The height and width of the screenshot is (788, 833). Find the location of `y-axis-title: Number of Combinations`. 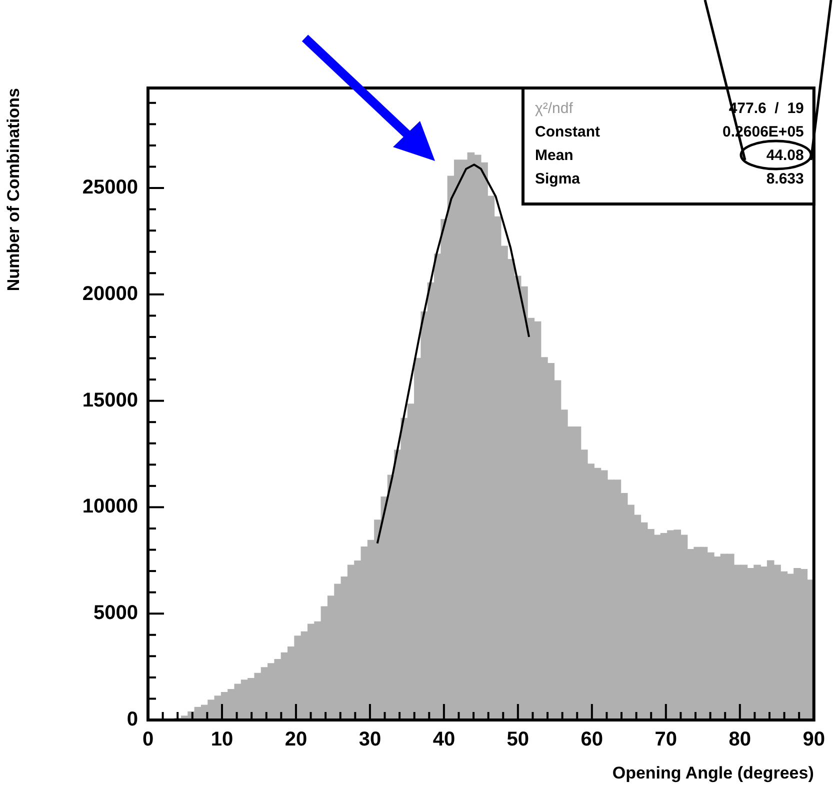

y-axis-title: Number of Combinations is located at coordinates (13, 190).